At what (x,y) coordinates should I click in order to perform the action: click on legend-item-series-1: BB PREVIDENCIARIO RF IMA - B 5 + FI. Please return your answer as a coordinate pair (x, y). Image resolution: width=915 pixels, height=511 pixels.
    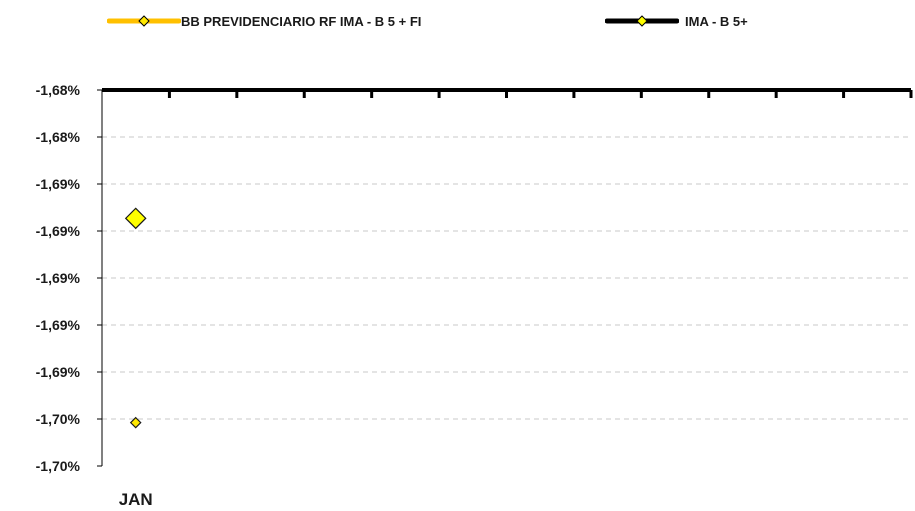
    Looking at the image, I should click on (264, 21).